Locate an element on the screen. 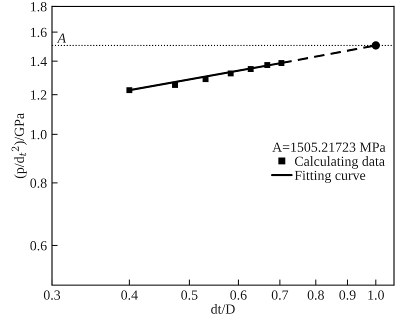 The image size is (400, 324). y-tick-label: 1.6 is located at coordinates (39, 33).